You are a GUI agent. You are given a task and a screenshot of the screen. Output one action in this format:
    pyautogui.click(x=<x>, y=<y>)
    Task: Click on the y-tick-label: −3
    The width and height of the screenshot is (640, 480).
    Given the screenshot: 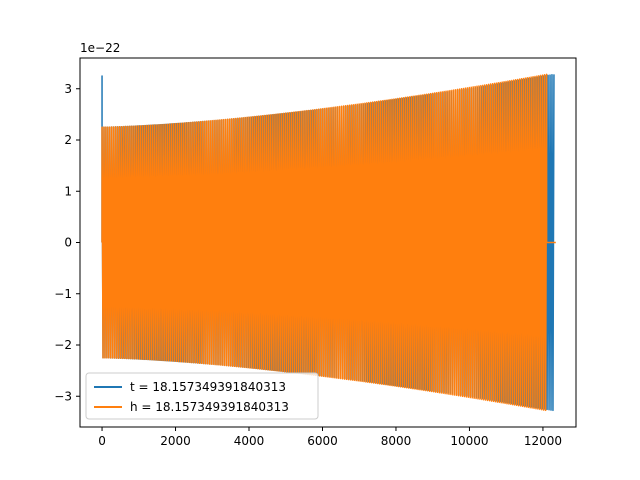 What is the action you would take?
    pyautogui.click(x=63, y=396)
    